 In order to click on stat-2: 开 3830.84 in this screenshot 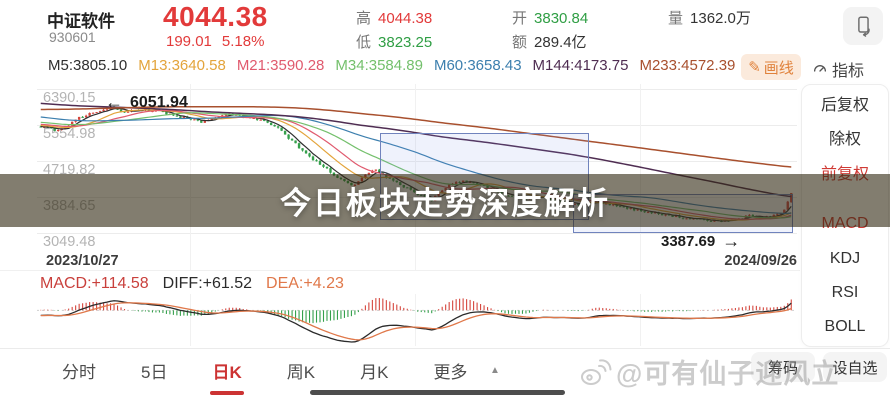, I will do `click(550, 18)`.